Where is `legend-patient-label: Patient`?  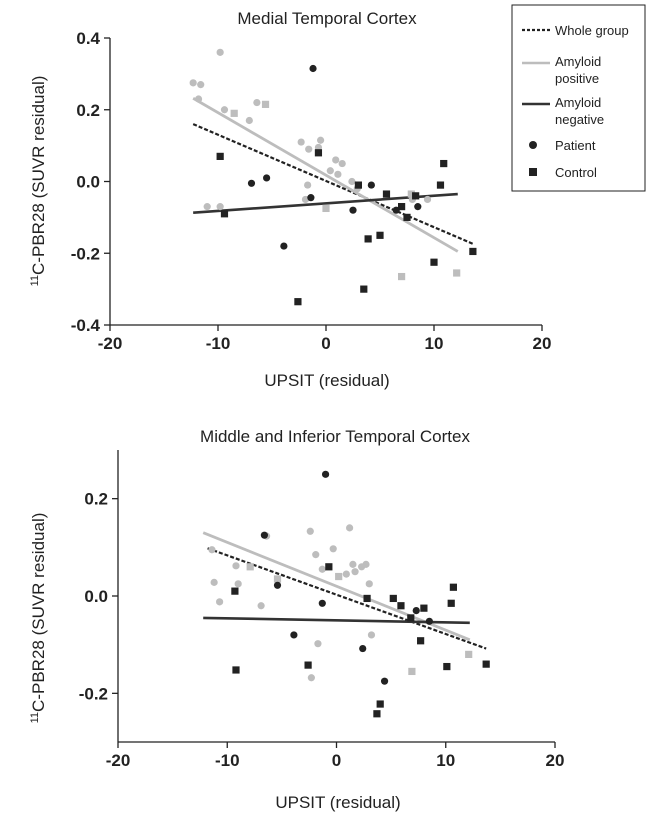 legend-patient-label: Patient is located at coordinates (575, 145).